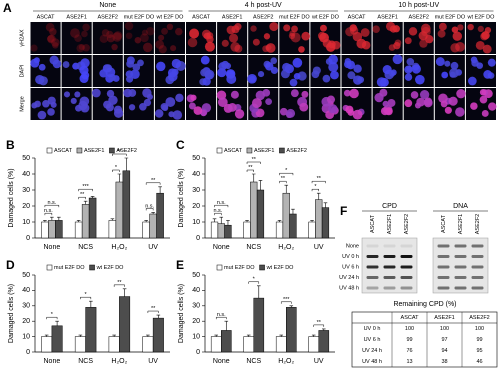  What do you see at coordinates (263, 5) in the screenshot?
I see `condition-label: 4 h post-UV` at bounding box center [263, 5].